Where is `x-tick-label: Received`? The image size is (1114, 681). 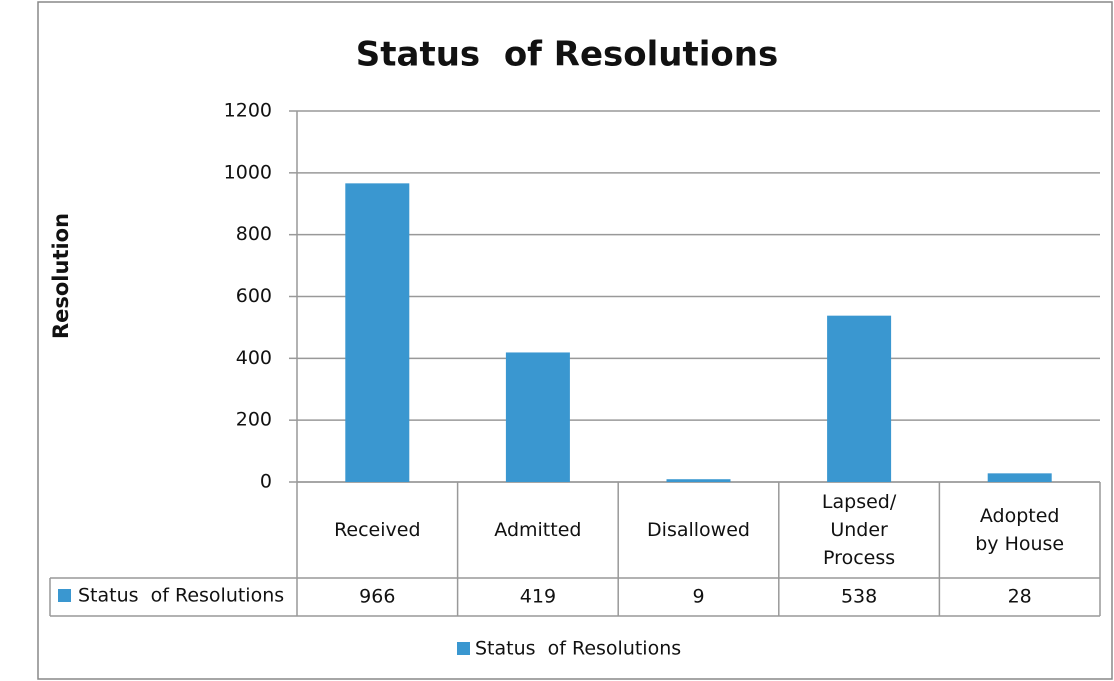
x-tick-label: Received is located at coordinates (377, 530).